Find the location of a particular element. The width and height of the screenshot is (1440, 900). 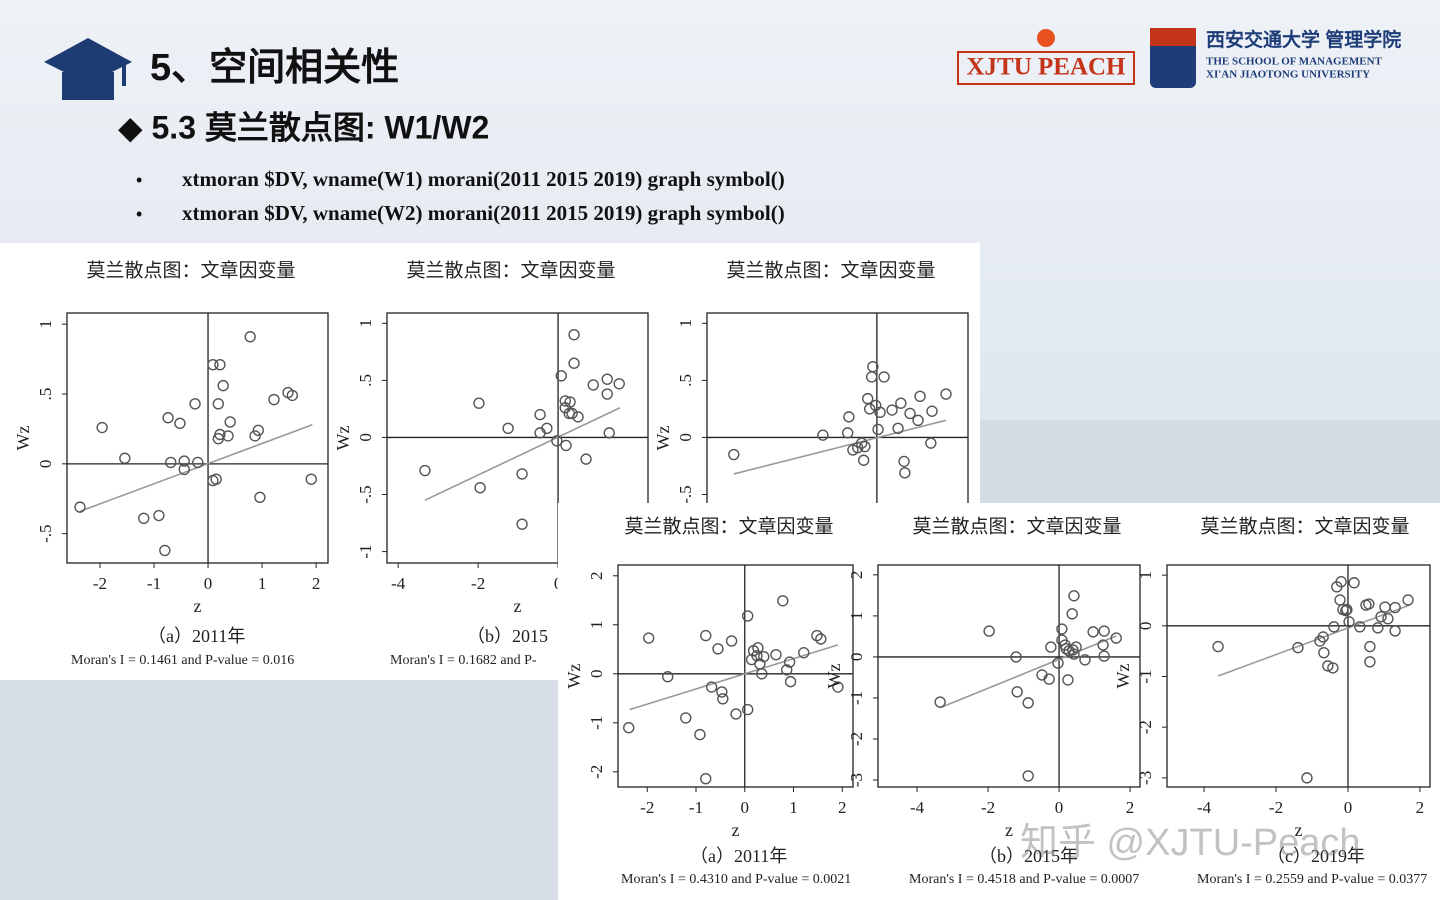

y-tick-label: -1 is located at coordinates (596, 723).